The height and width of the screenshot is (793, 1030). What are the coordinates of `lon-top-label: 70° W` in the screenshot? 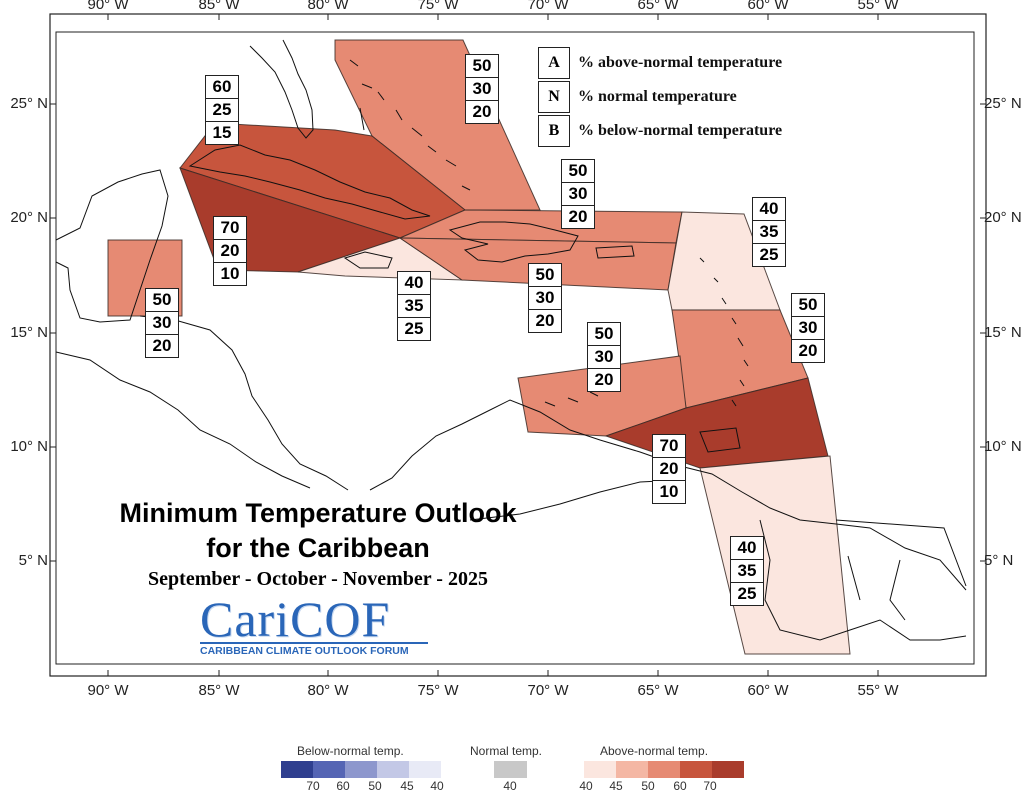 It's located at (548, 6).